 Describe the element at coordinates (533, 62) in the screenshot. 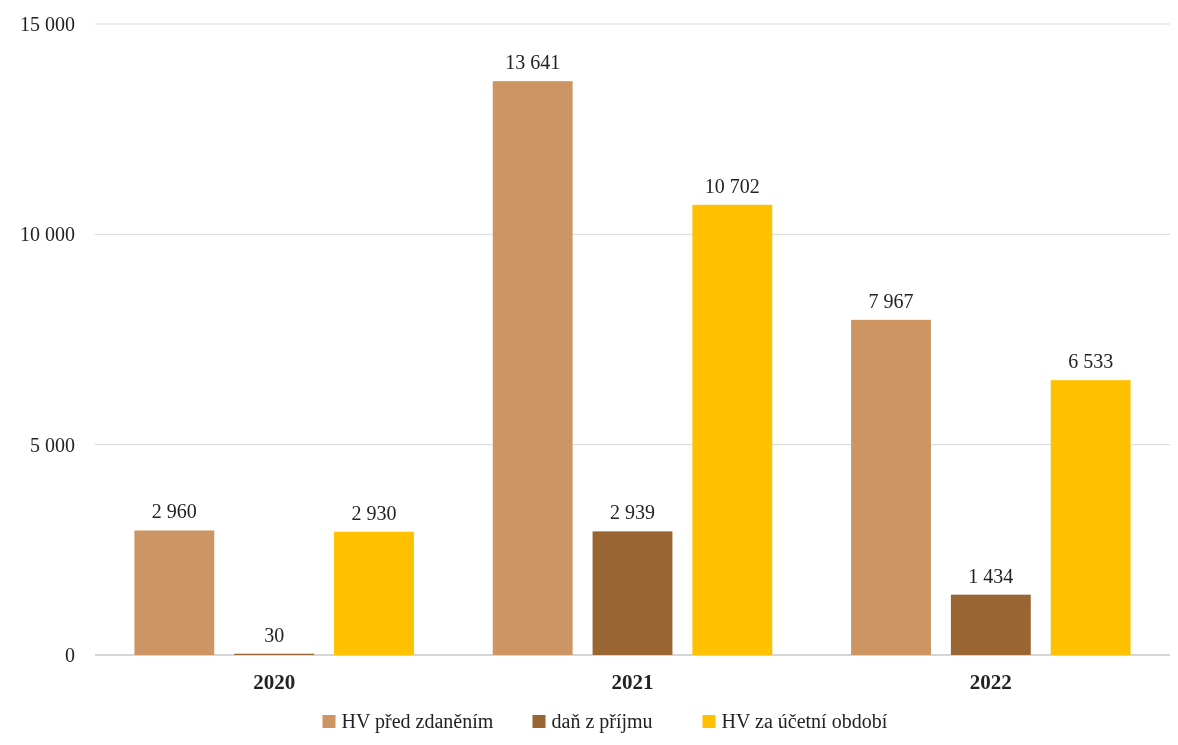

I see `data-label: 13 641` at that location.